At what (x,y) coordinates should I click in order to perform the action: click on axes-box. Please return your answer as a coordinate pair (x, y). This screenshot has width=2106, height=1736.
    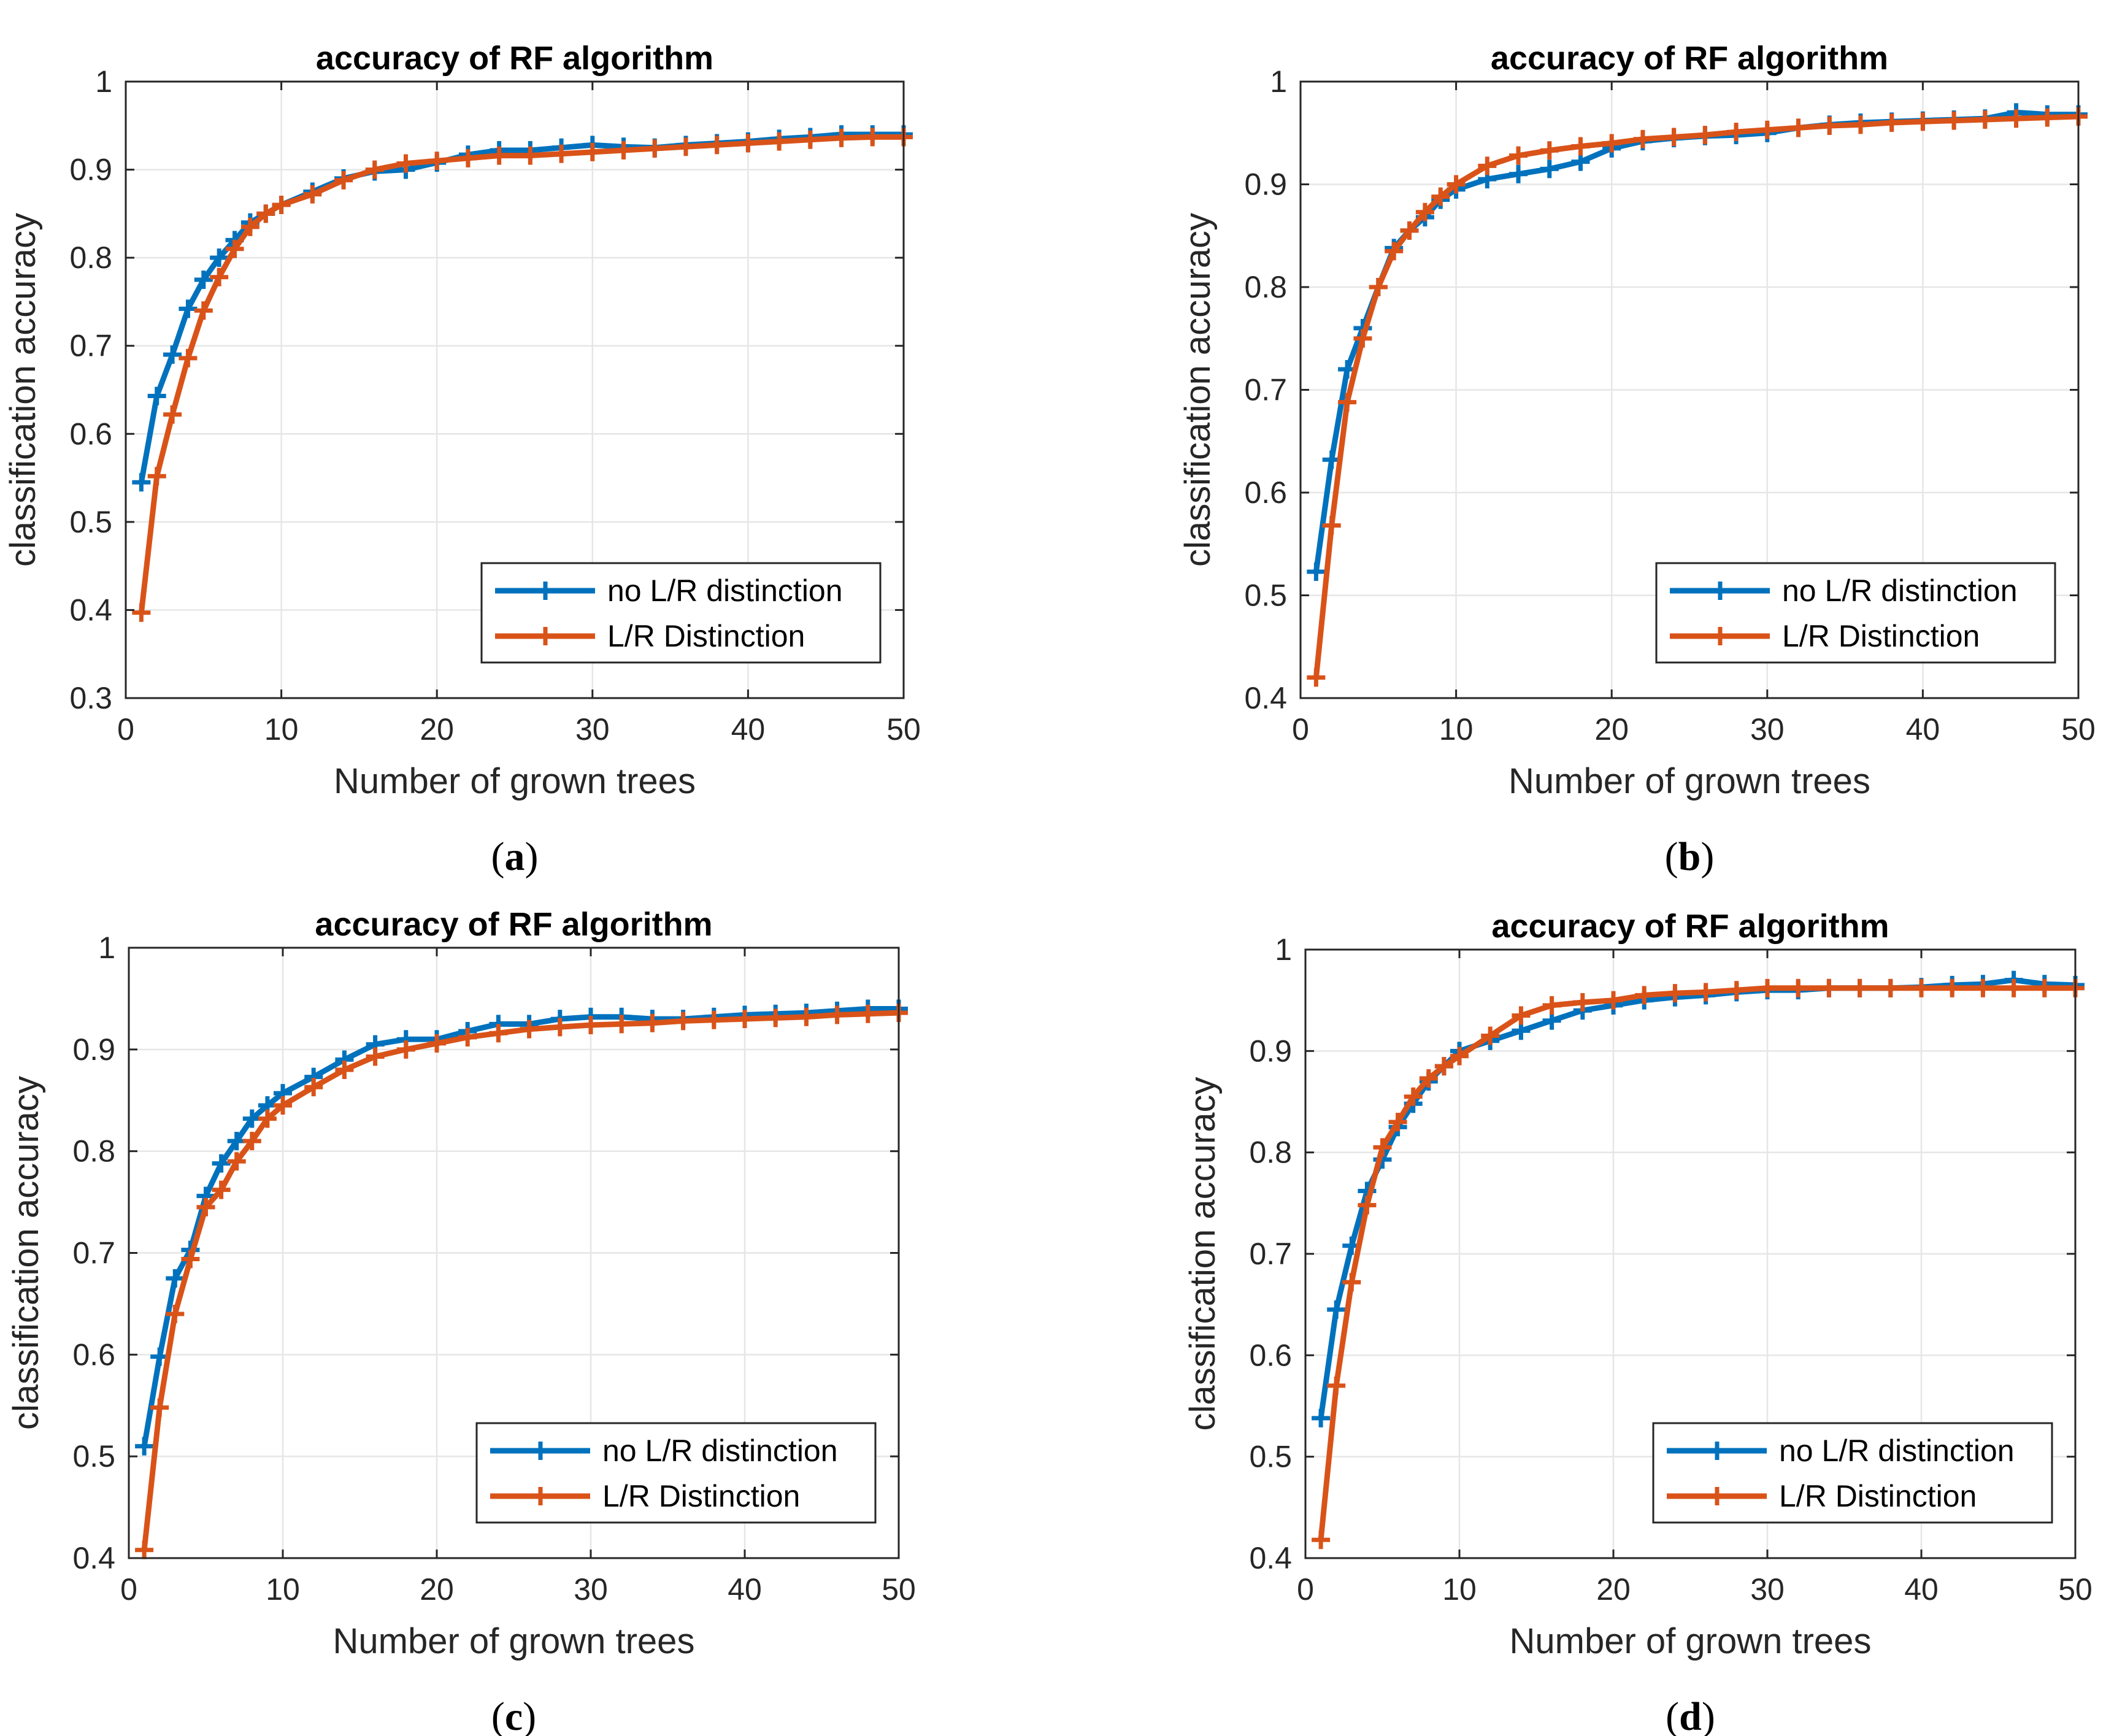
    Looking at the image, I should click on (515, 389).